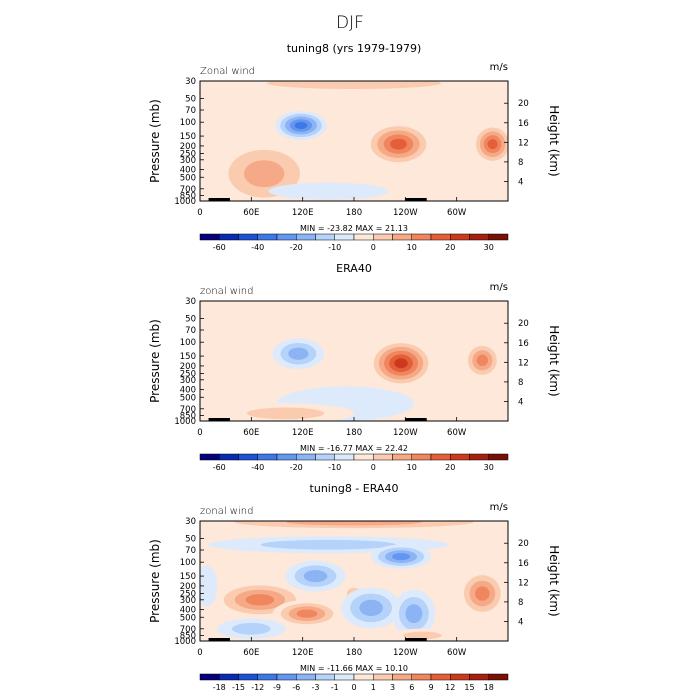 The image size is (700, 700). Describe the element at coordinates (354, 488) in the screenshot. I see `panel-title-3: tuning8 - ERA40` at that location.